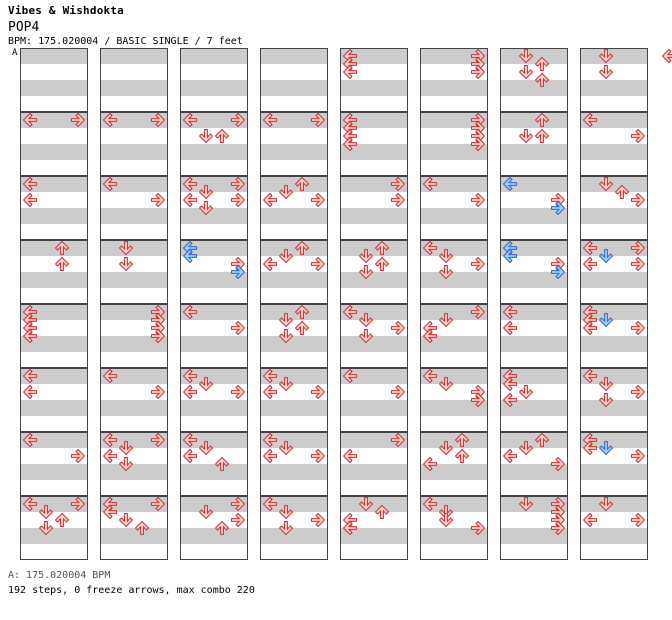 This screenshot has height=620, width=672. Describe the element at coordinates (606, 320) in the screenshot. I see `step-arrow-down-blue` at that location.